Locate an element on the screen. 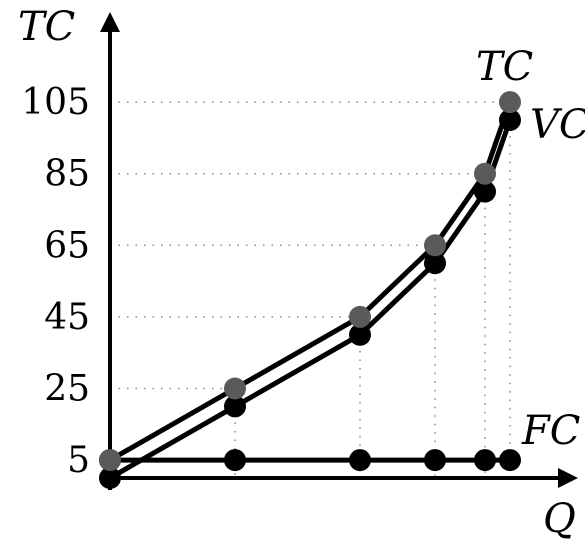 This screenshot has height=543, width=585. y-axis-label: TC is located at coordinates (46, 27).